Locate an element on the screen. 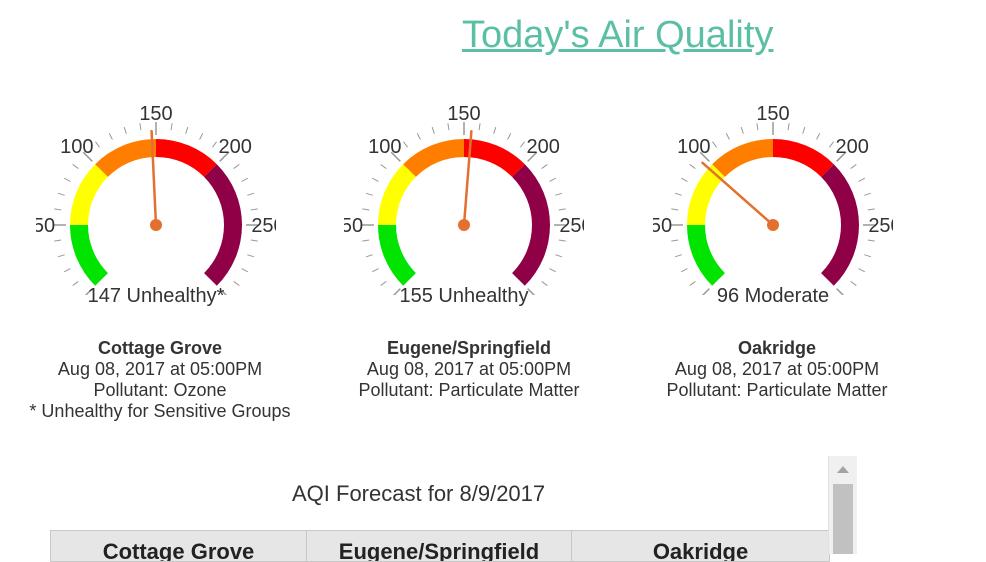  station-pollutant: Pollutant: Particulate Matter is located at coordinates (469, 390).